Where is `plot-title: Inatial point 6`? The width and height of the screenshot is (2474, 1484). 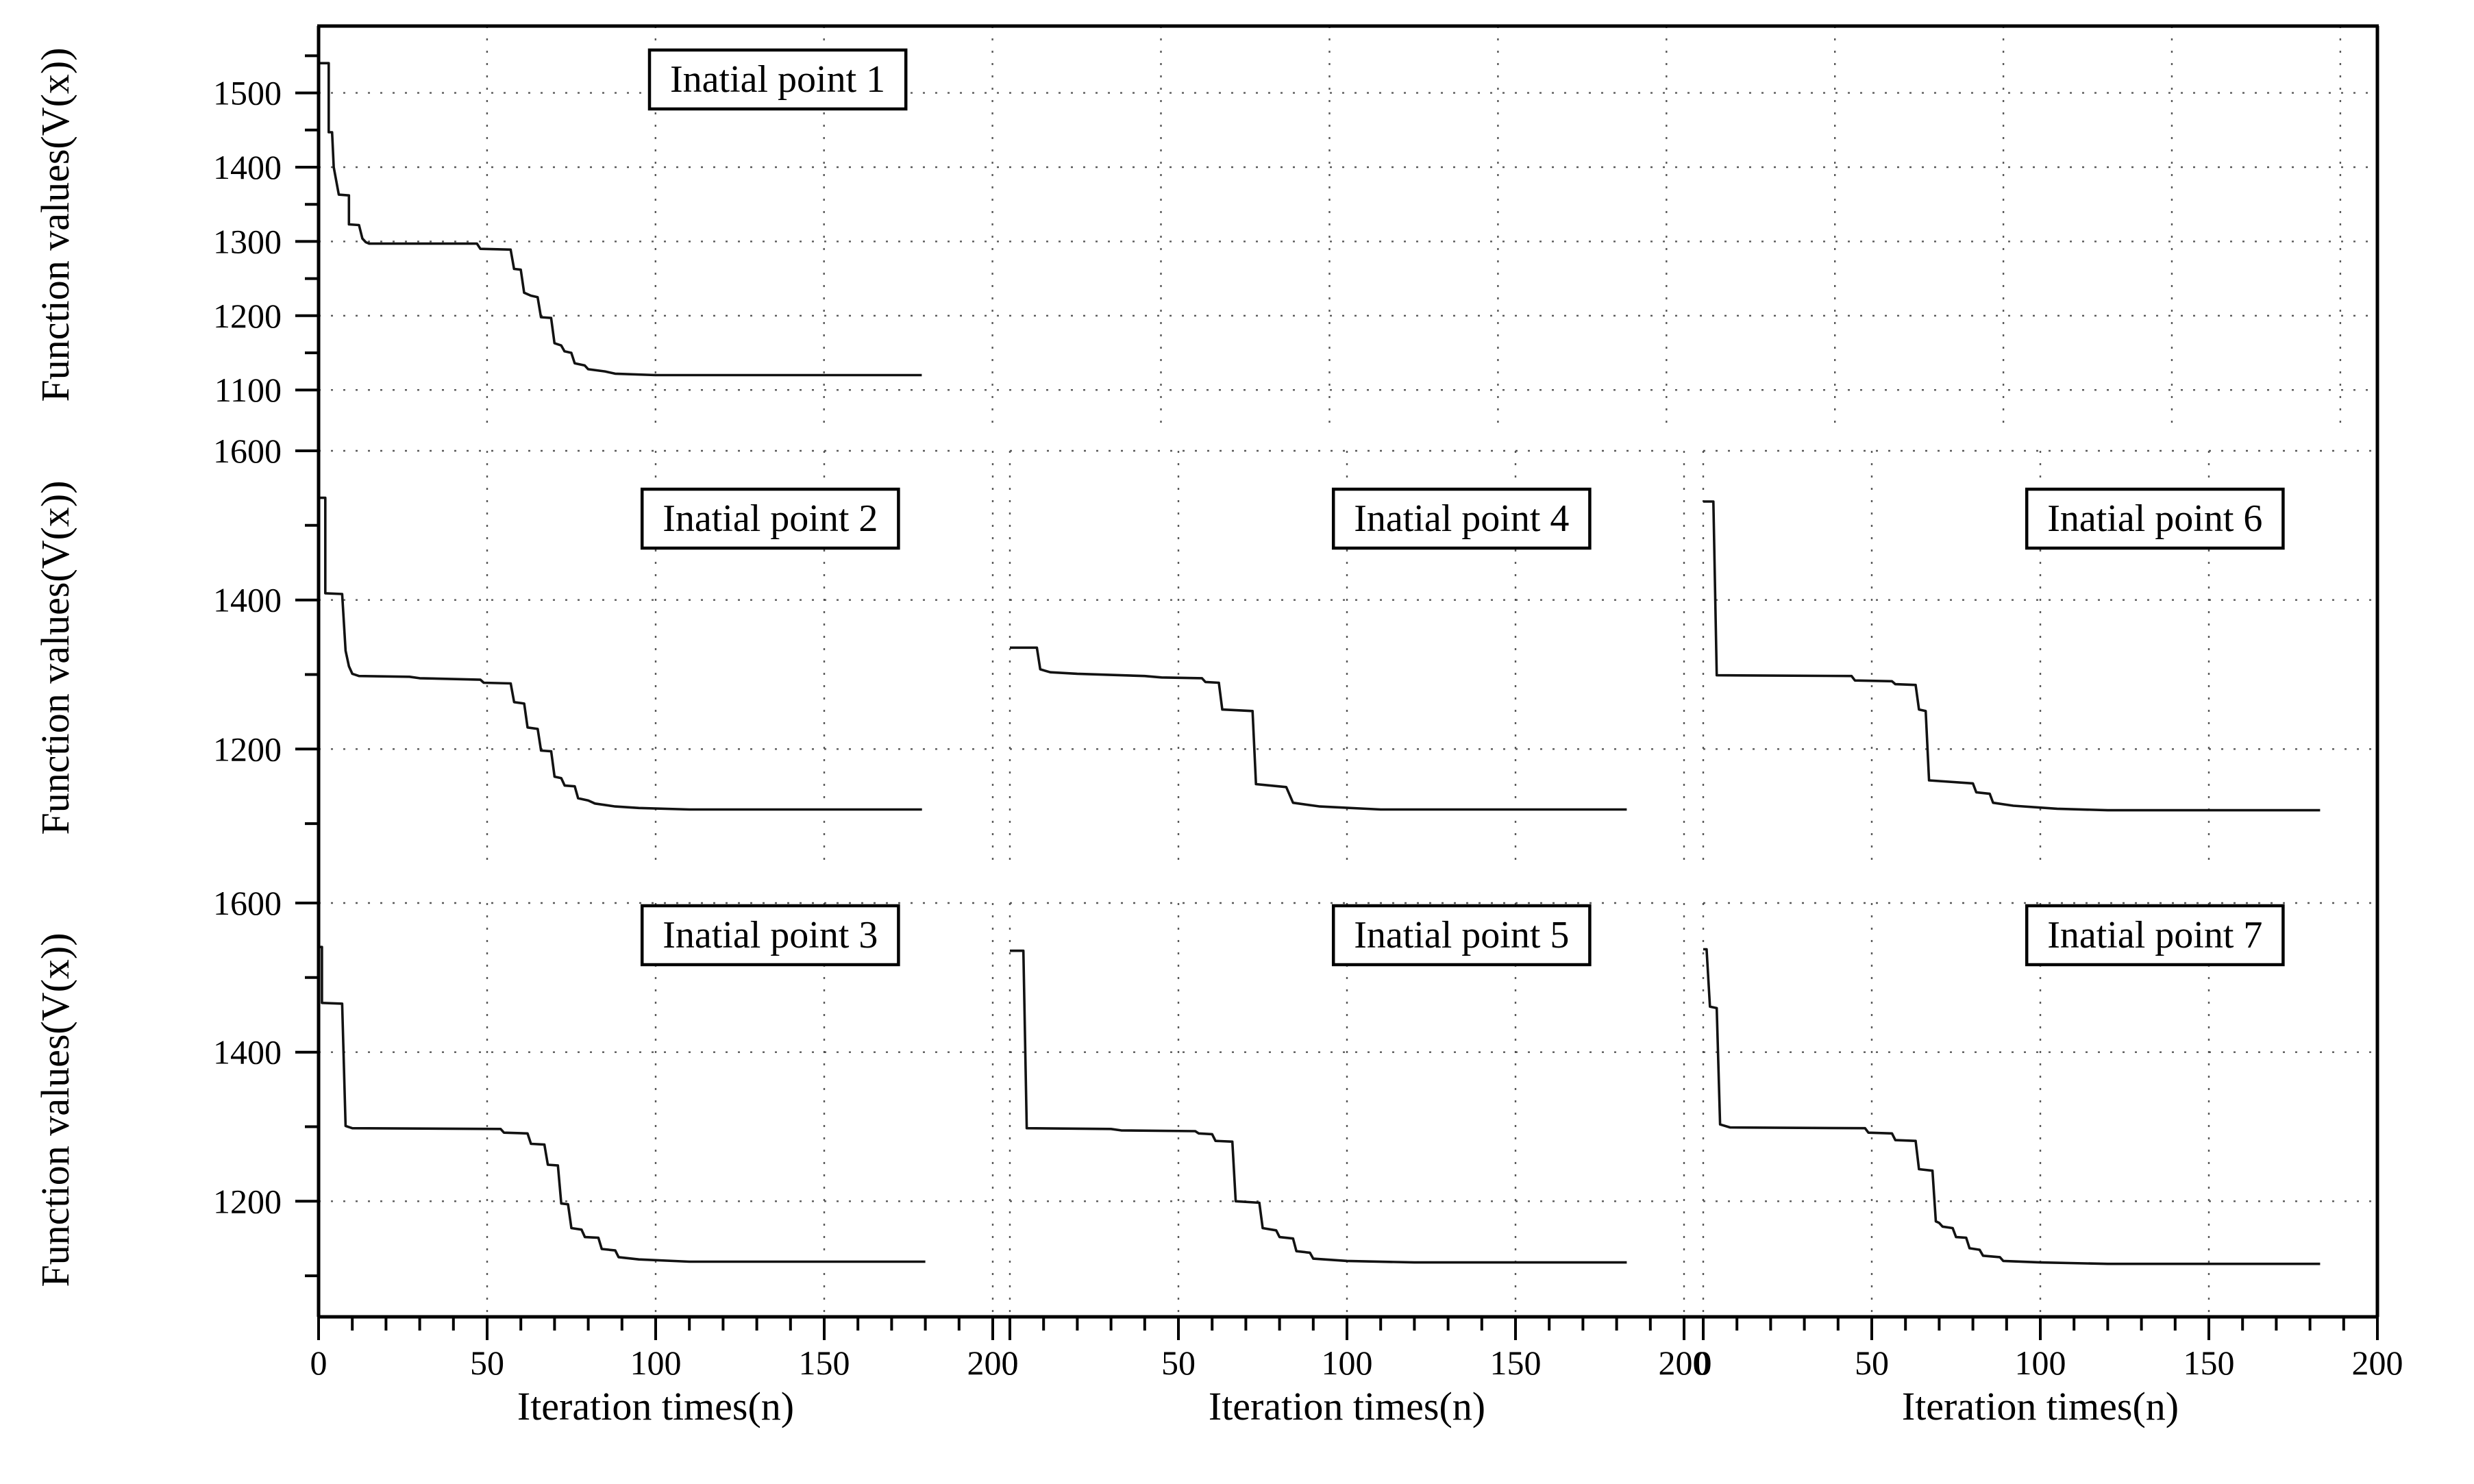 plot-title: Inatial point 6 is located at coordinates (2154, 518).